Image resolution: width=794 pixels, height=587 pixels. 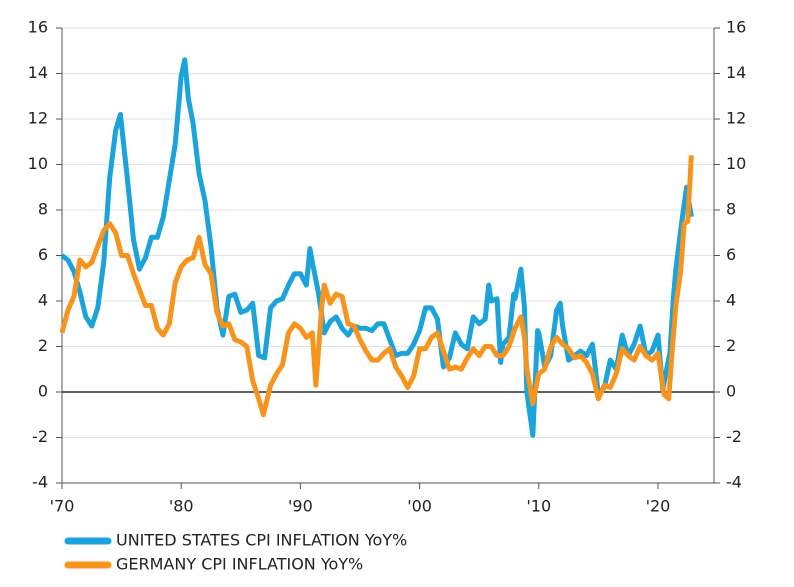 What do you see at coordinates (38, 163) in the screenshot?
I see `y-tick-label: 10` at bounding box center [38, 163].